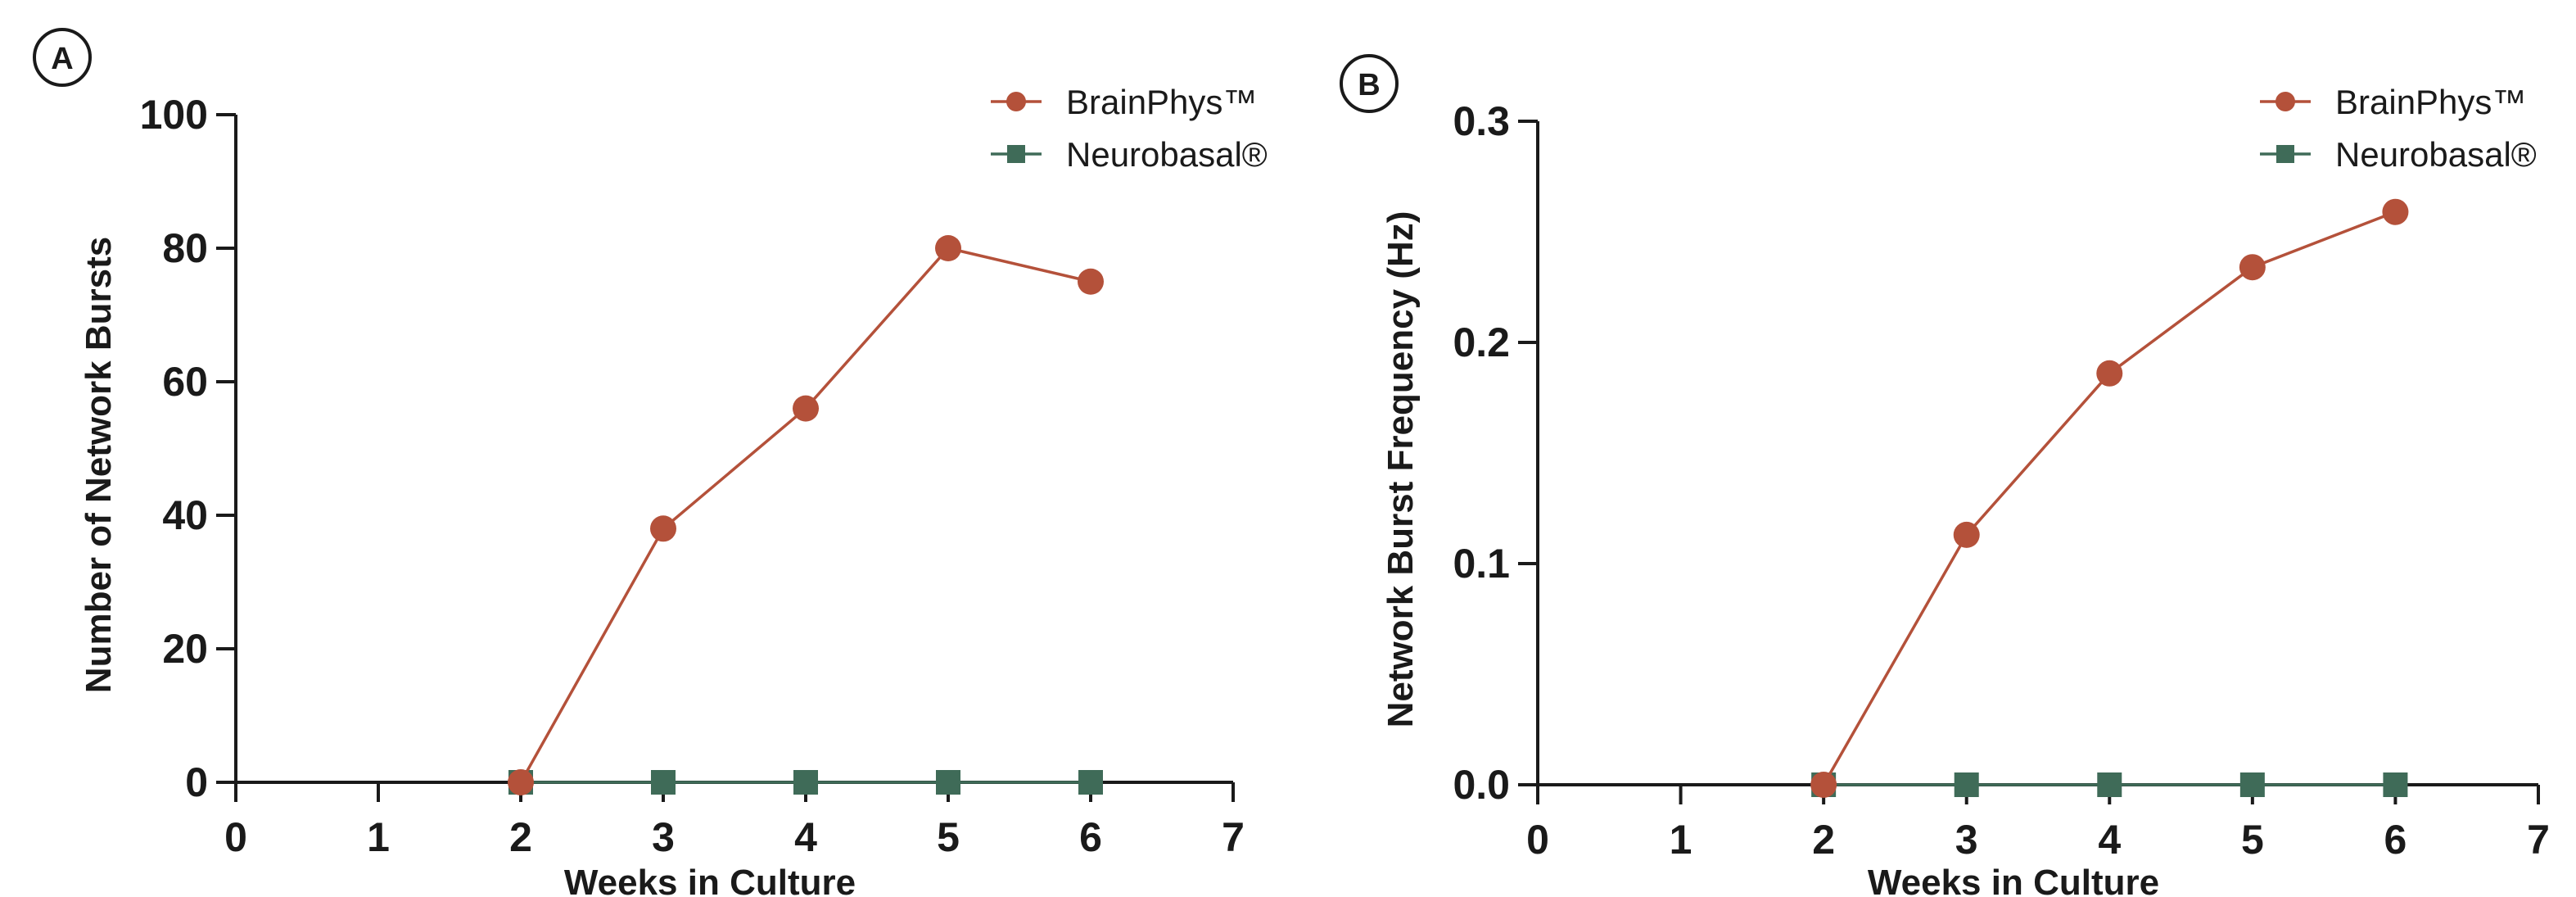 This screenshot has height=897, width=2576. What do you see at coordinates (1481, 342) in the screenshot?
I see `y-tick-label: 0.2` at bounding box center [1481, 342].